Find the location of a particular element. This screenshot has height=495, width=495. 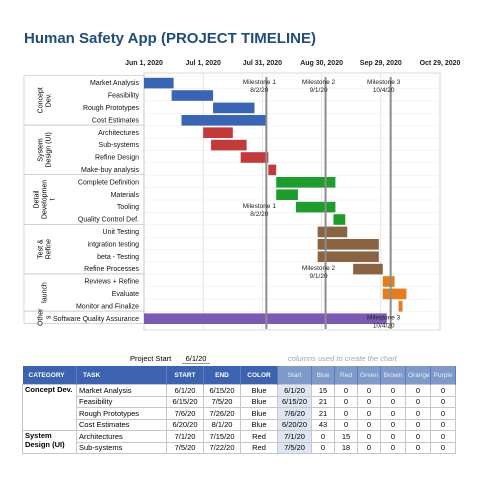

table-cell-task: Market Analysis is located at coordinates (121, 390).